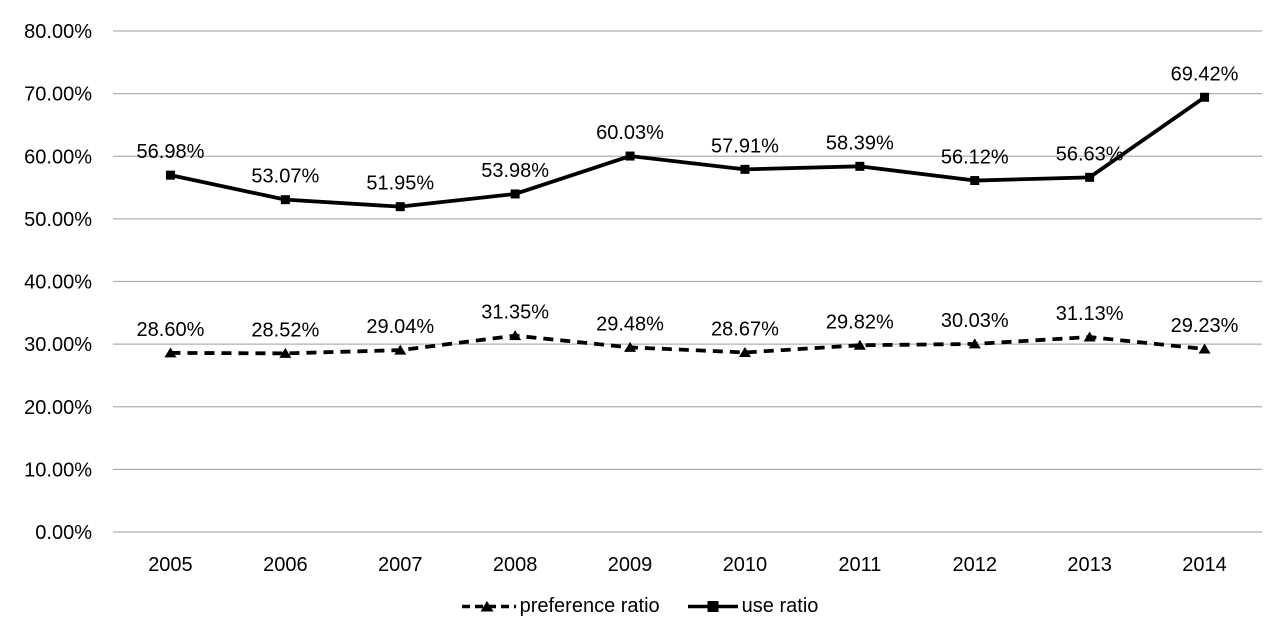 Image resolution: width=1280 pixels, height=633 pixels. What do you see at coordinates (975, 565) in the screenshot?
I see `x-axis-tick-label: 2012` at bounding box center [975, 565].